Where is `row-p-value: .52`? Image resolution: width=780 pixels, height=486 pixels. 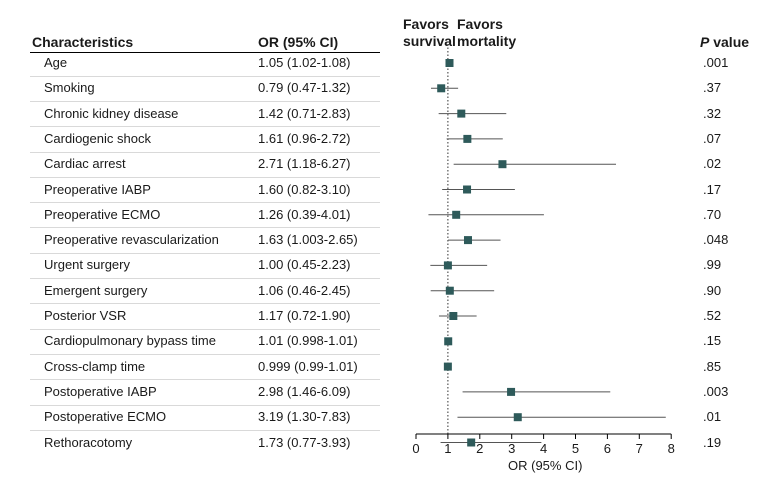 row-p-value: .52 is located at coordinates (712, 315).